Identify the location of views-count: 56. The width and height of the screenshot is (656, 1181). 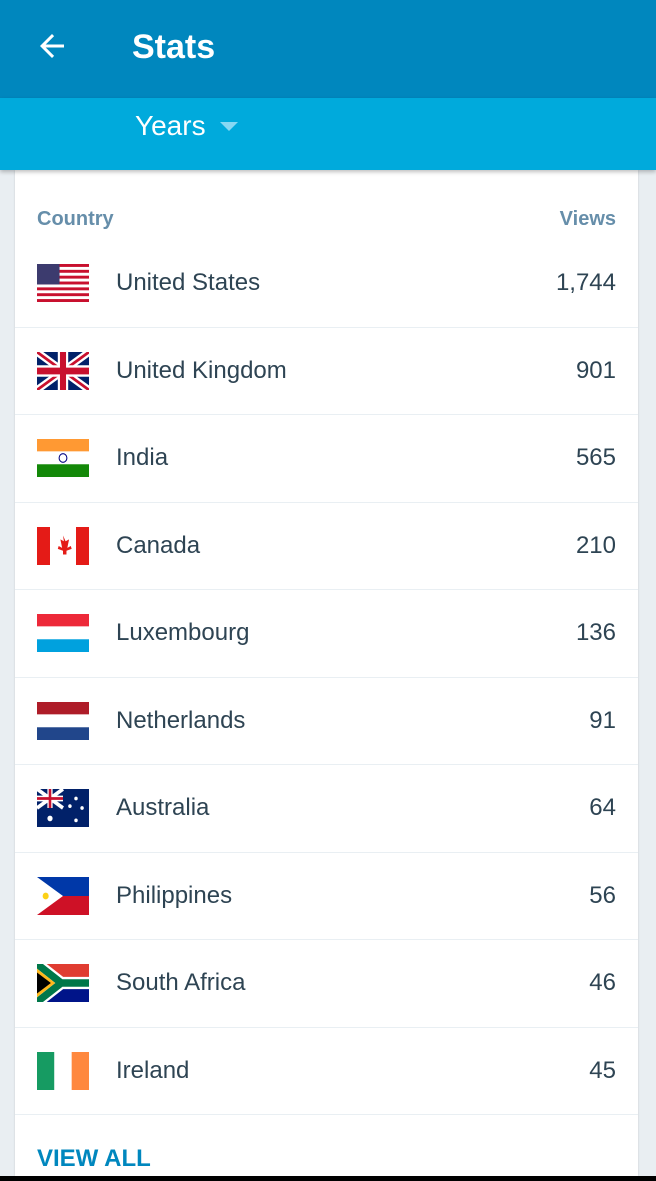
(602, 895).